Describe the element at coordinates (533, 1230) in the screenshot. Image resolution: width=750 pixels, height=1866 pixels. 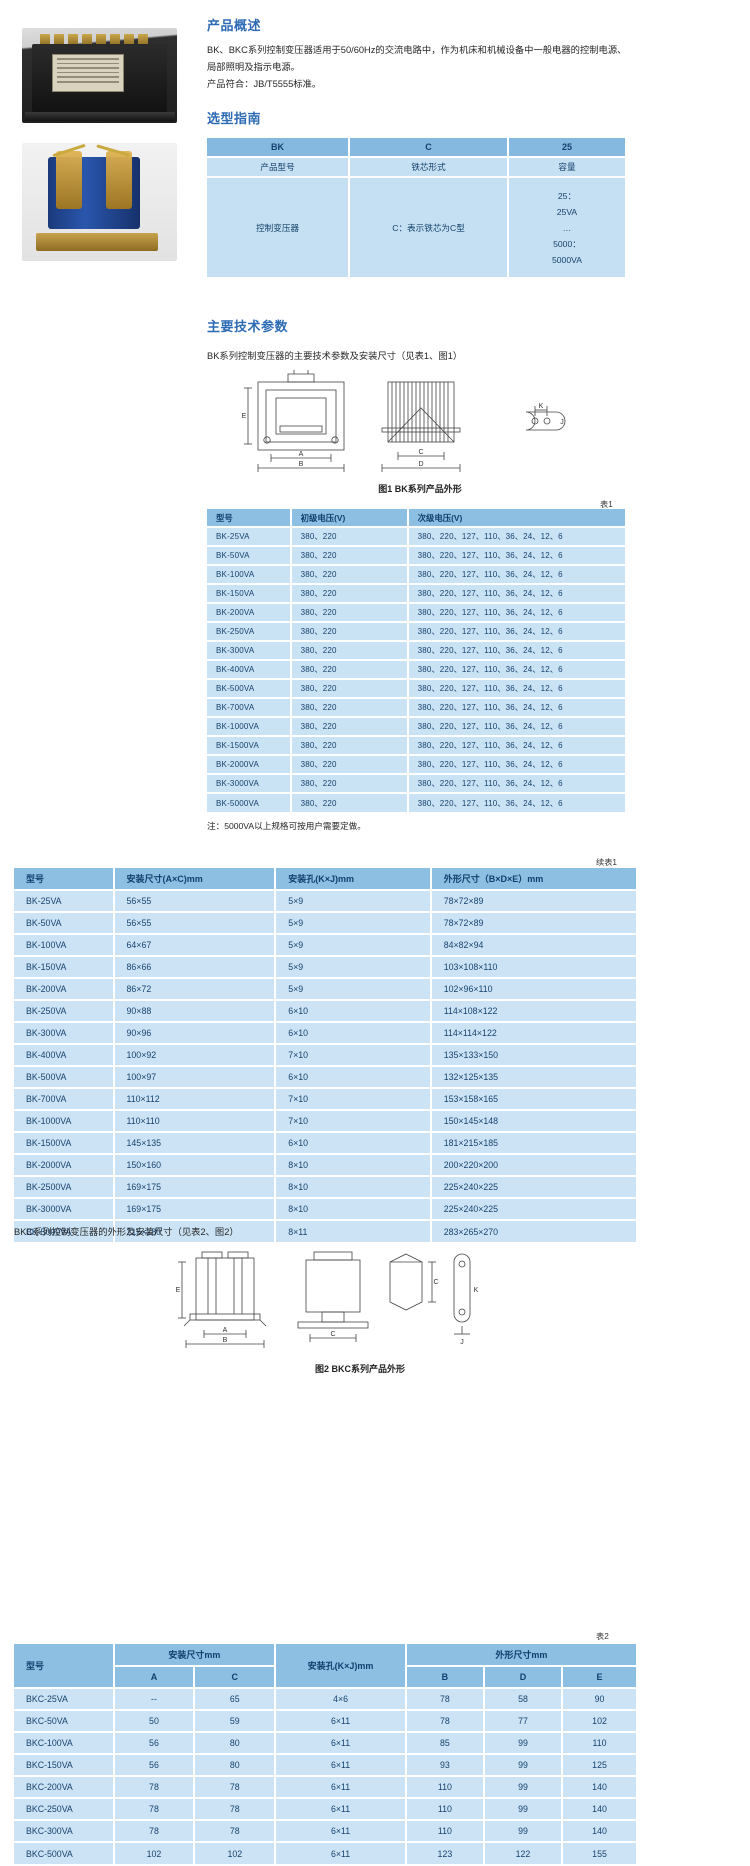
I see `table-cell-r15-c3: 283×265×270` at that location.